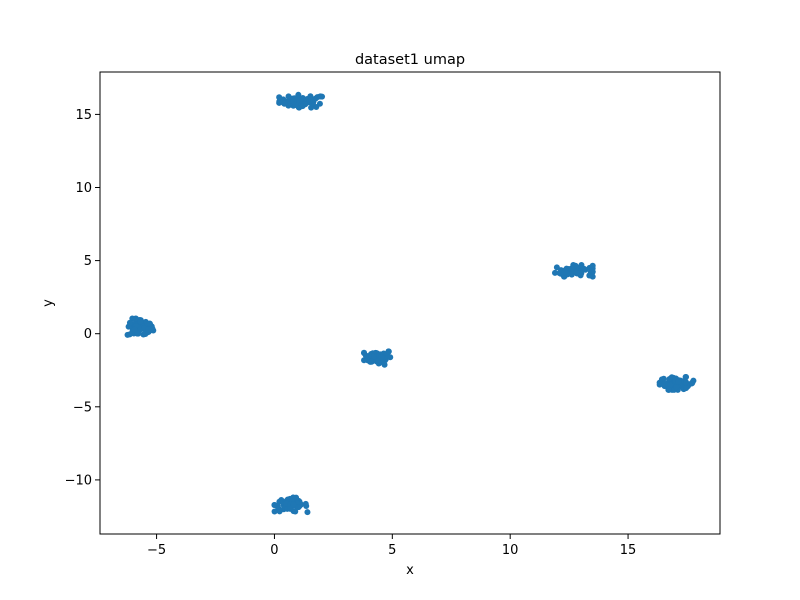 The width and height of the screenshot is (800, 600). What do you see at coordinates (628, 550) in the screenshot?
I see `x-tick-label: 15` at bounding box center [628, 550].